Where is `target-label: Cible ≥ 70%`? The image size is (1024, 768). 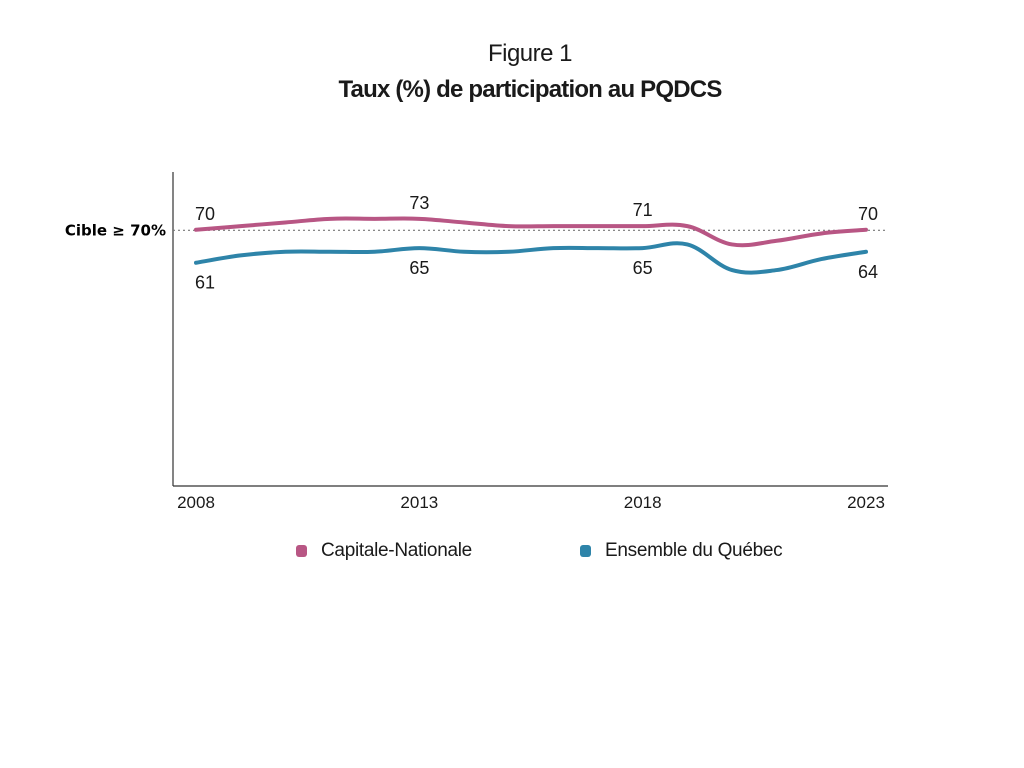
target-label: Cible ≥ 70% is located at coordinates (115, 230).